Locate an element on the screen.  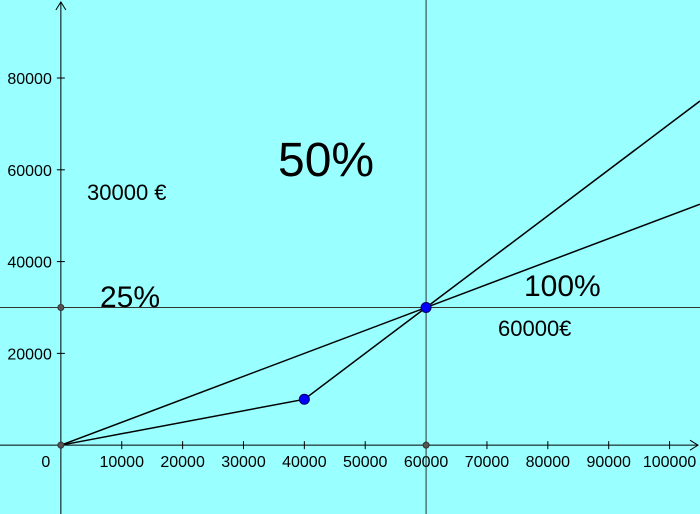
x-tick-label: 0 is located at coordinates (45, 462).